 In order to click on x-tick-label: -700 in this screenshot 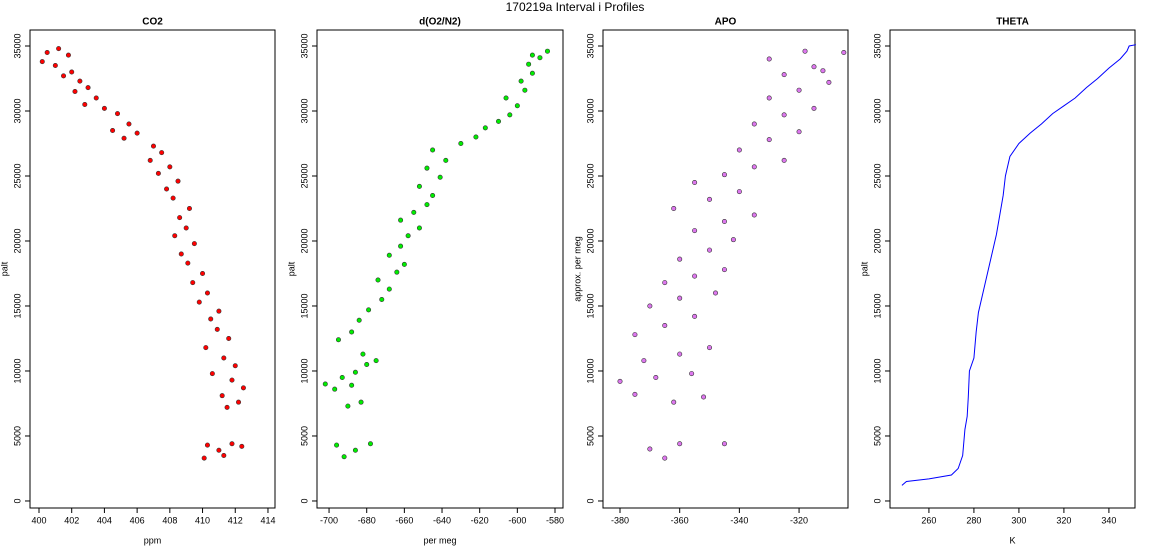, I will do `click(329, 520)`.